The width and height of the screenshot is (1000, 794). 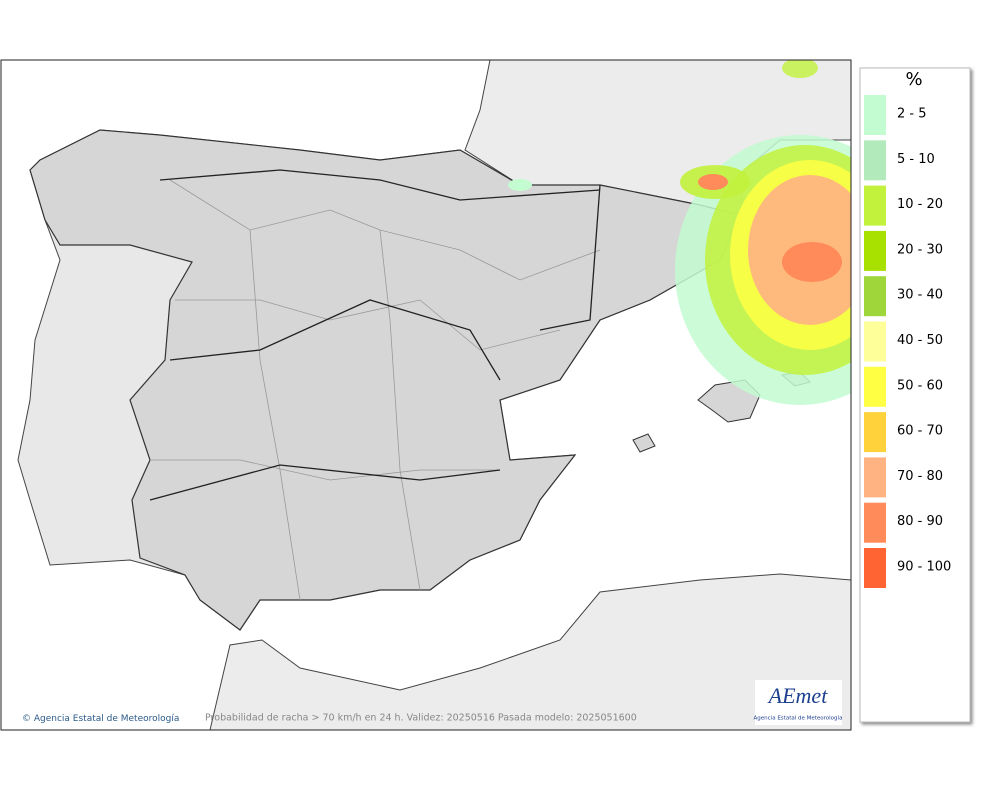 I want to click on legend-label: 10 - 20, so click(x=920, y=204).